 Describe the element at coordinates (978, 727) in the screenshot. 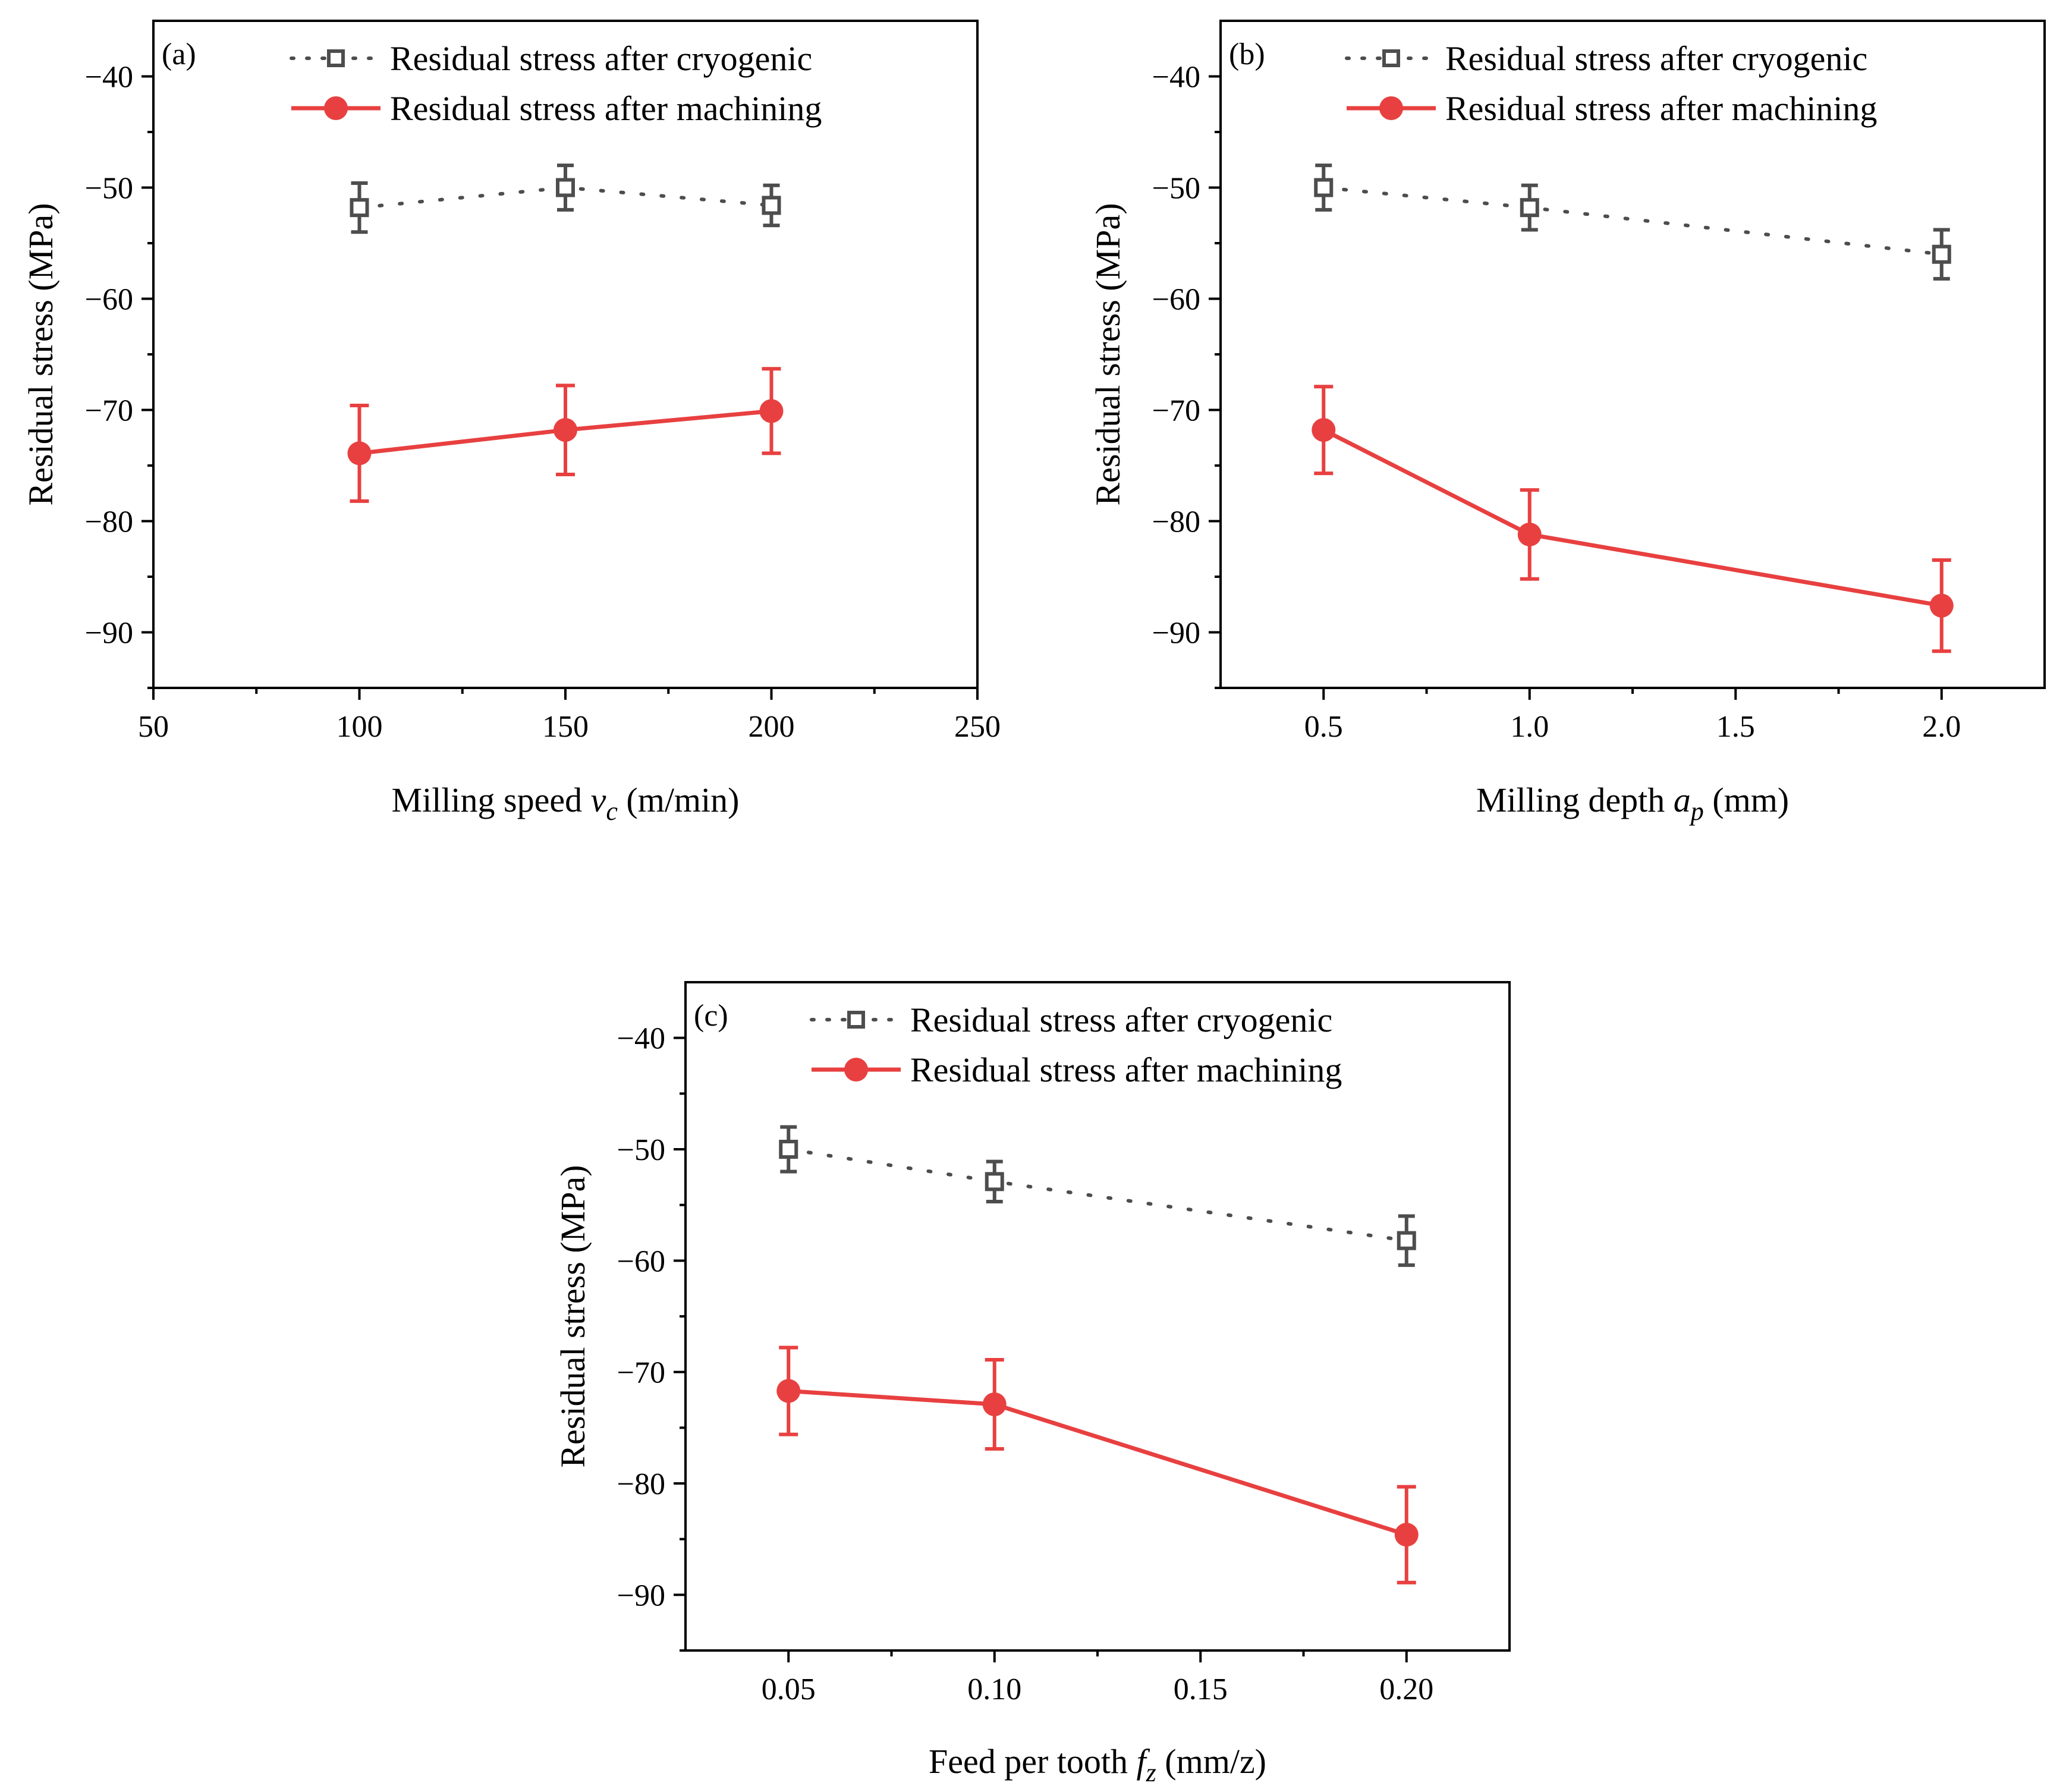

I see `x-tick-label: 250` at that location.